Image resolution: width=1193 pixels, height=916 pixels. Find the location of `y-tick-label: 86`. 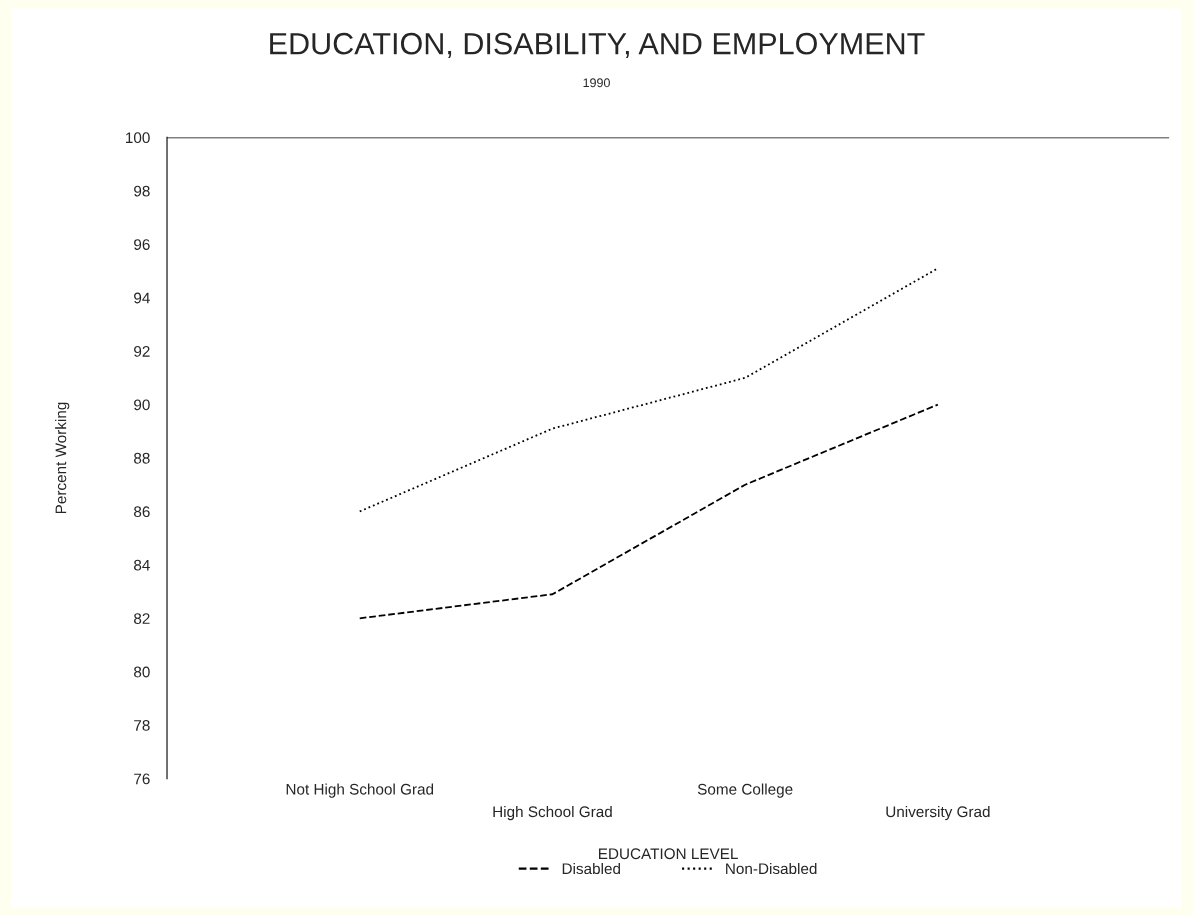

y-tick-label: 86 is located at coordinates (142, 512).